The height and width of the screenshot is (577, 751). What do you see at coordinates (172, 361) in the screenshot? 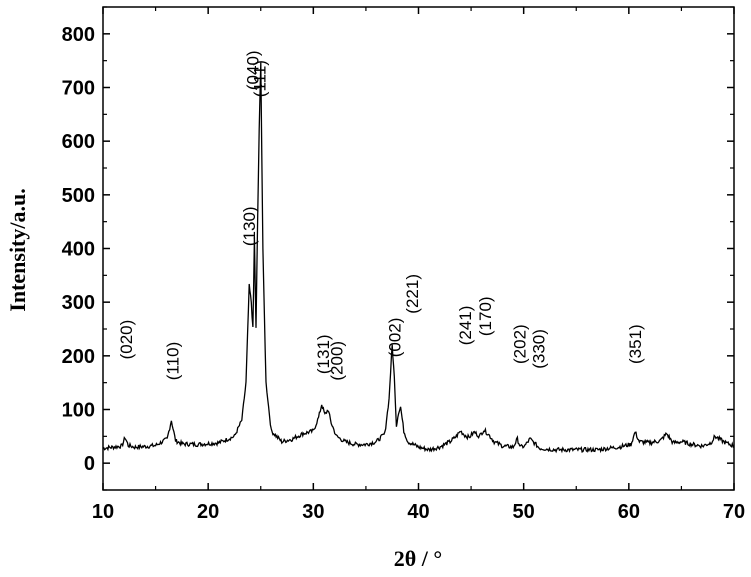
I see `peak-label: (110)` at bounding box center [172, 361].